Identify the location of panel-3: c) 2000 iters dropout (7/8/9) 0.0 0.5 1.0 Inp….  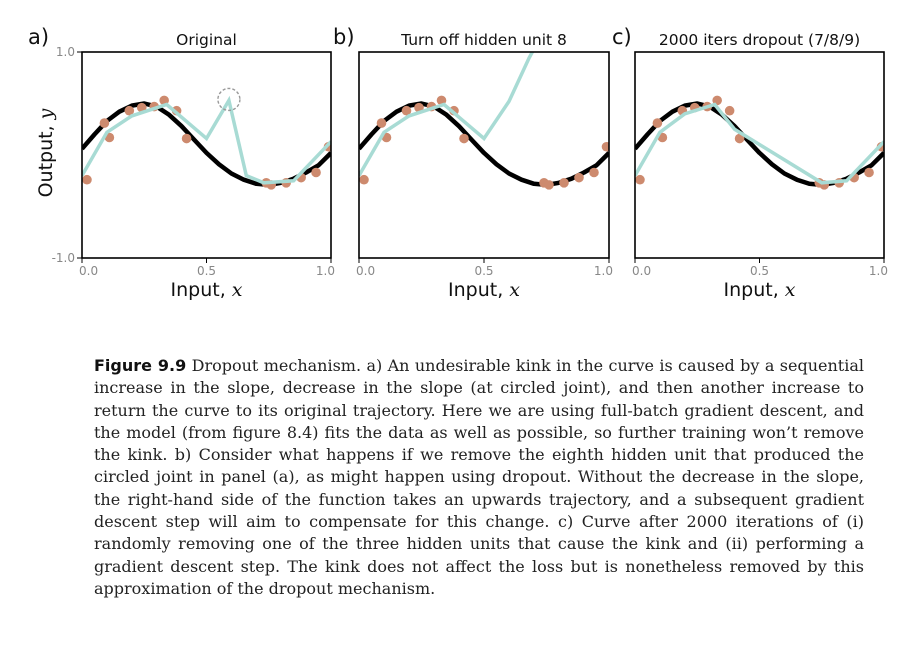
(750, 163).